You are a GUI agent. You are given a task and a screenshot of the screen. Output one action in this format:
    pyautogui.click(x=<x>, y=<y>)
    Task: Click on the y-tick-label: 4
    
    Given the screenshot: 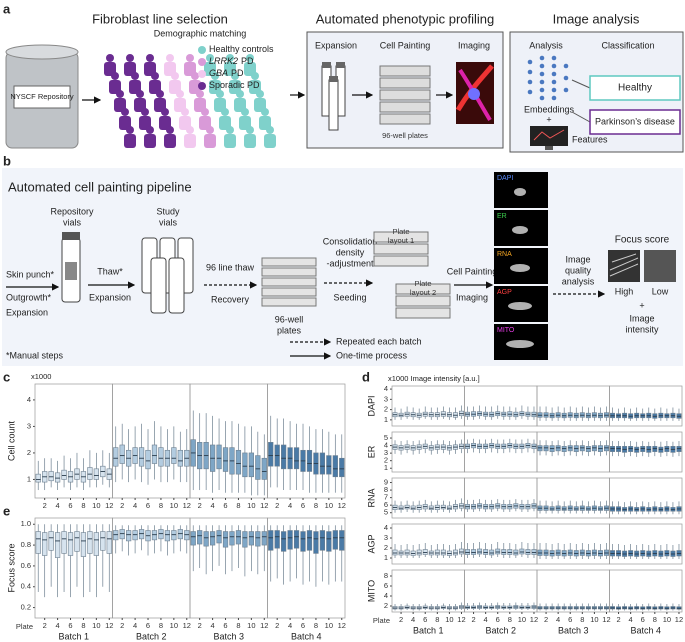 What is the action you would take?
    pyautogui.click(x=386, y=527)
    